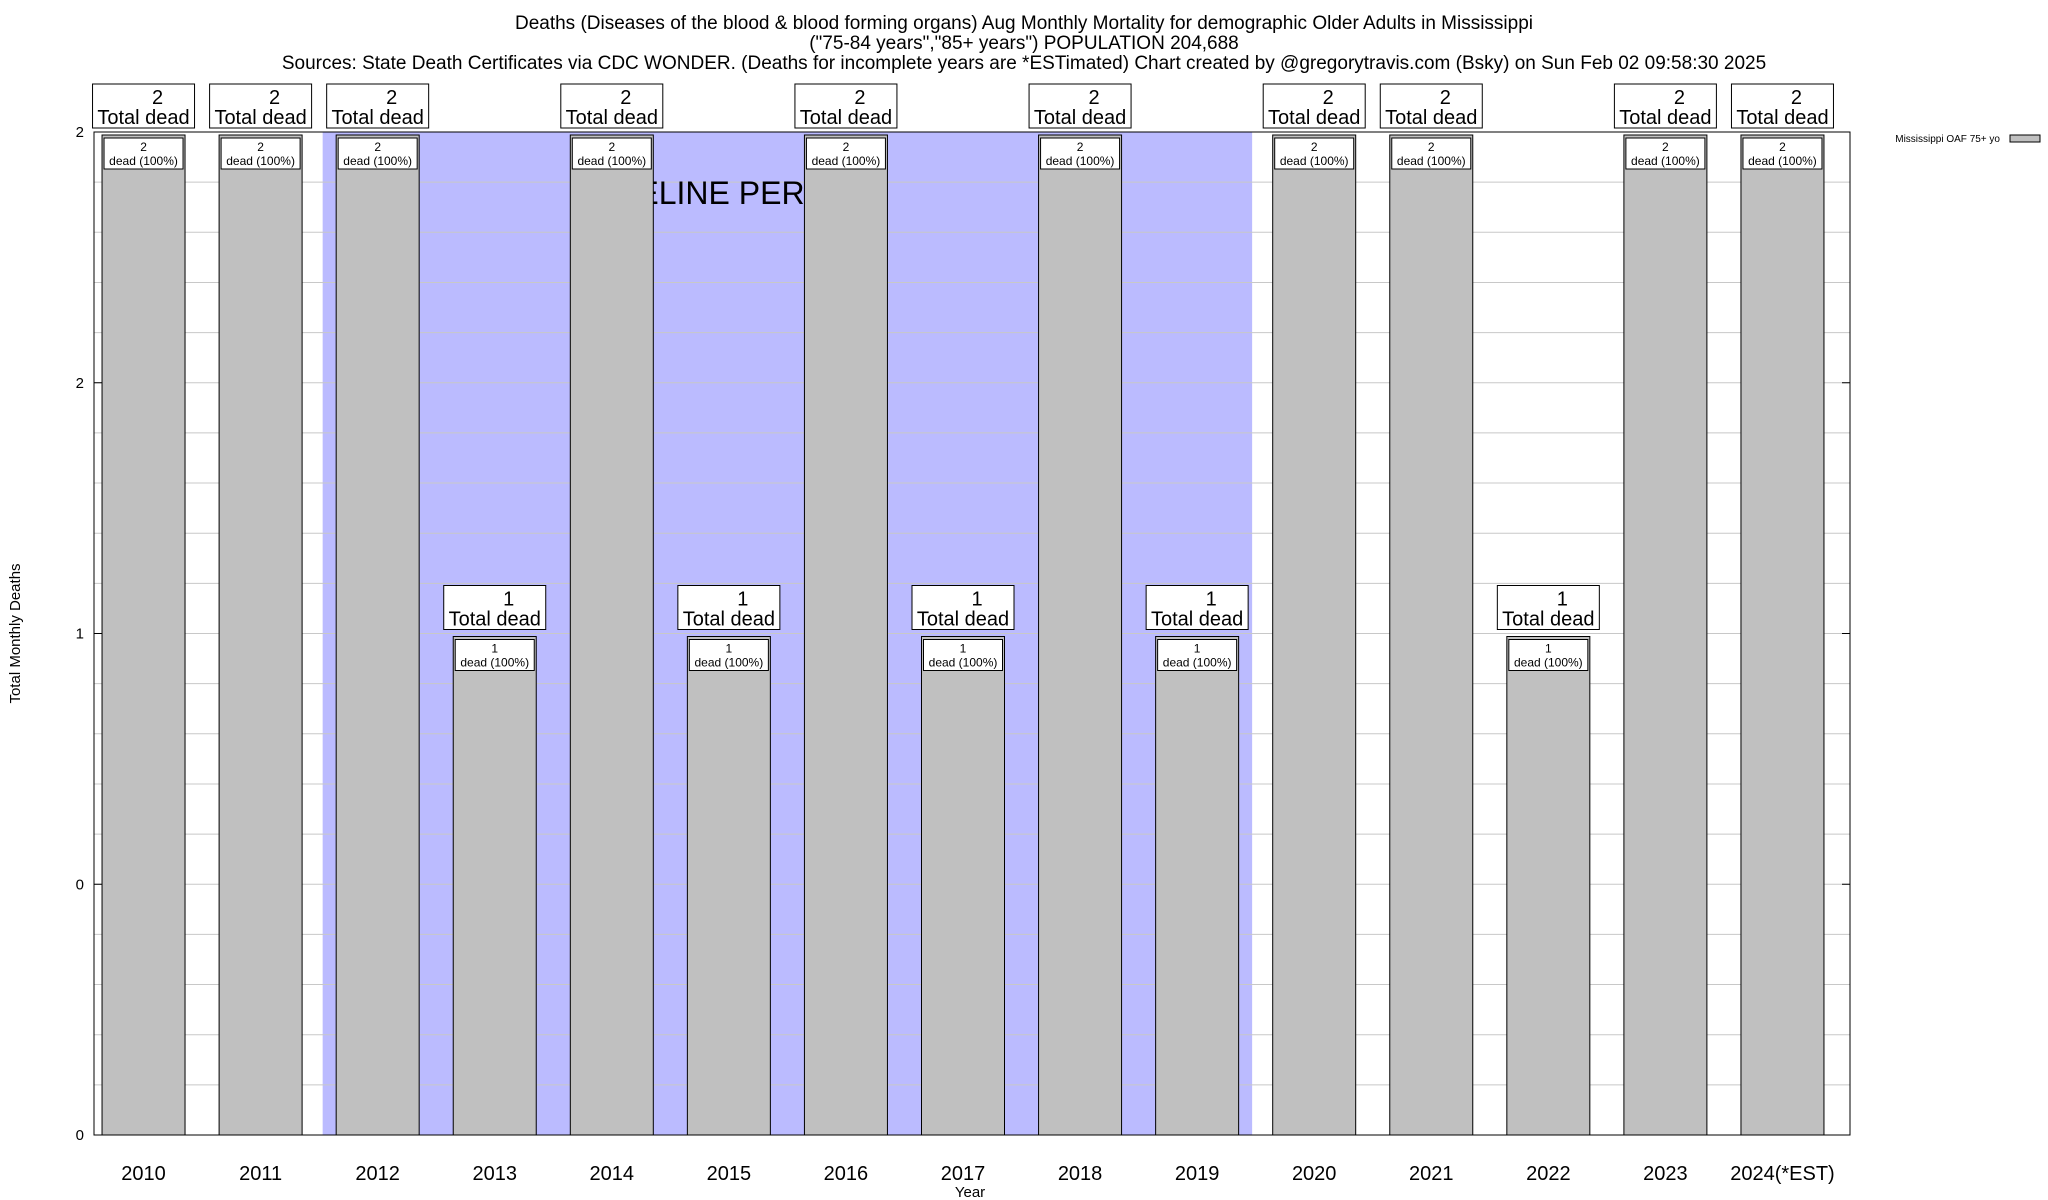  Describe the element at coordinates (494, 886) in the screenshot. I see `bar-2013` at that location.